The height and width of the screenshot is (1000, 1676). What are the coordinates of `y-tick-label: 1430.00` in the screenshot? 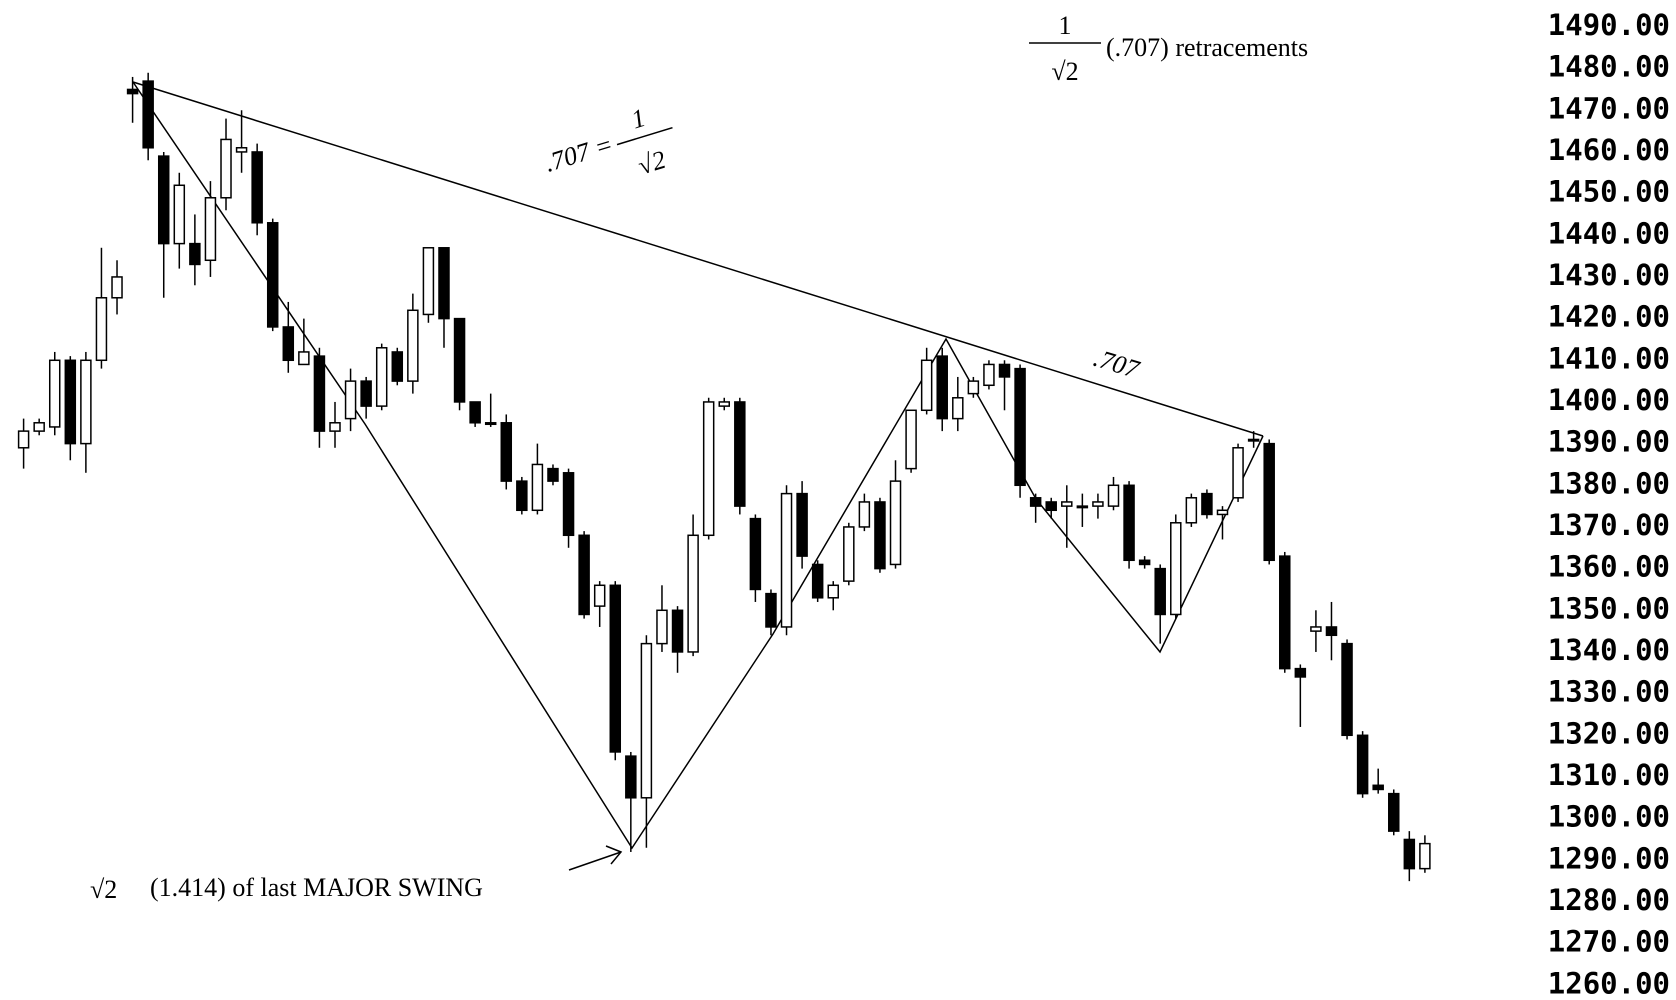 It's located at (1609, 275).